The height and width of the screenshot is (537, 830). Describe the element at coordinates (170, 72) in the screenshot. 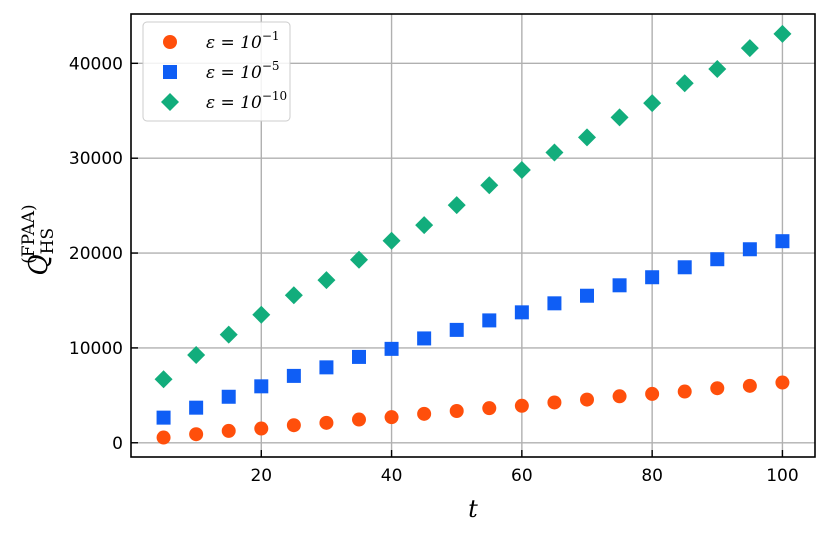

I see `legend-marker-square` at that location.